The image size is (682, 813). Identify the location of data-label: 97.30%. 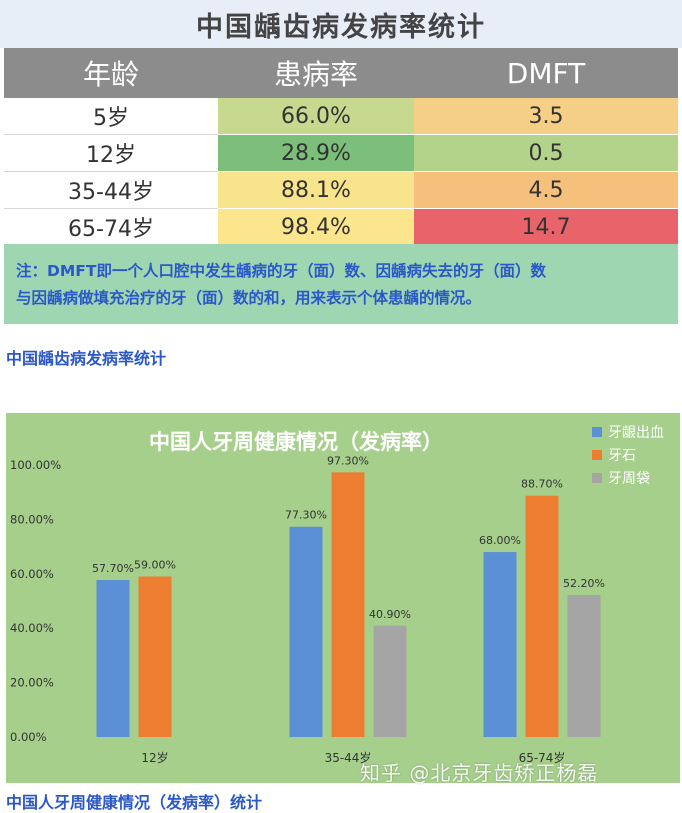
(348, 460).